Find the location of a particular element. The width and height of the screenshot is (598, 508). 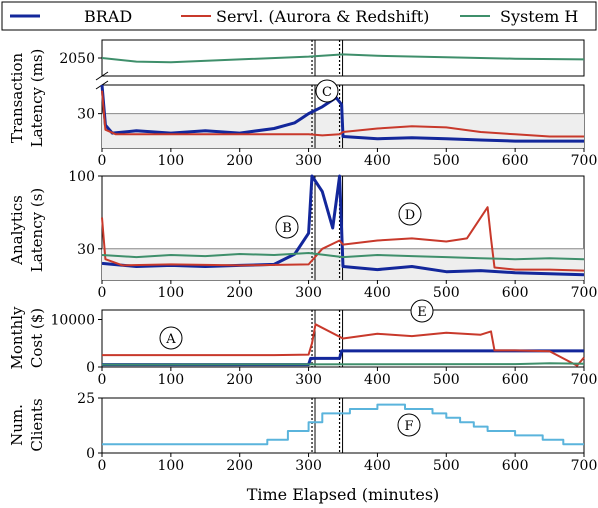

cost-ylabel-line1: Monthly is located at coordinates (17, 338).